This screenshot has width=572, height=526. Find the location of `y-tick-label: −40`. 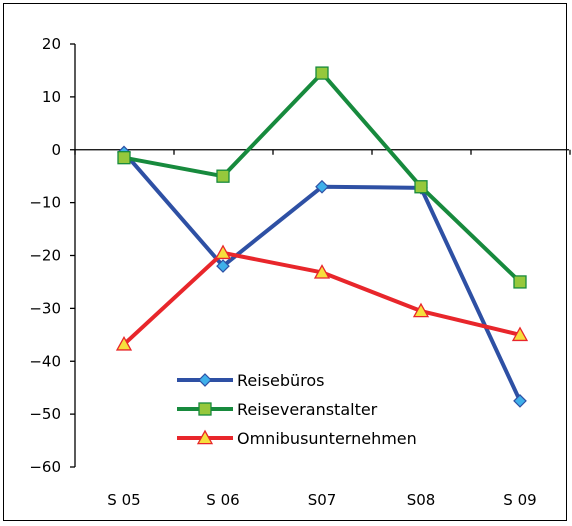

y-tick-label: −40 is located at coordinates (45, 361).